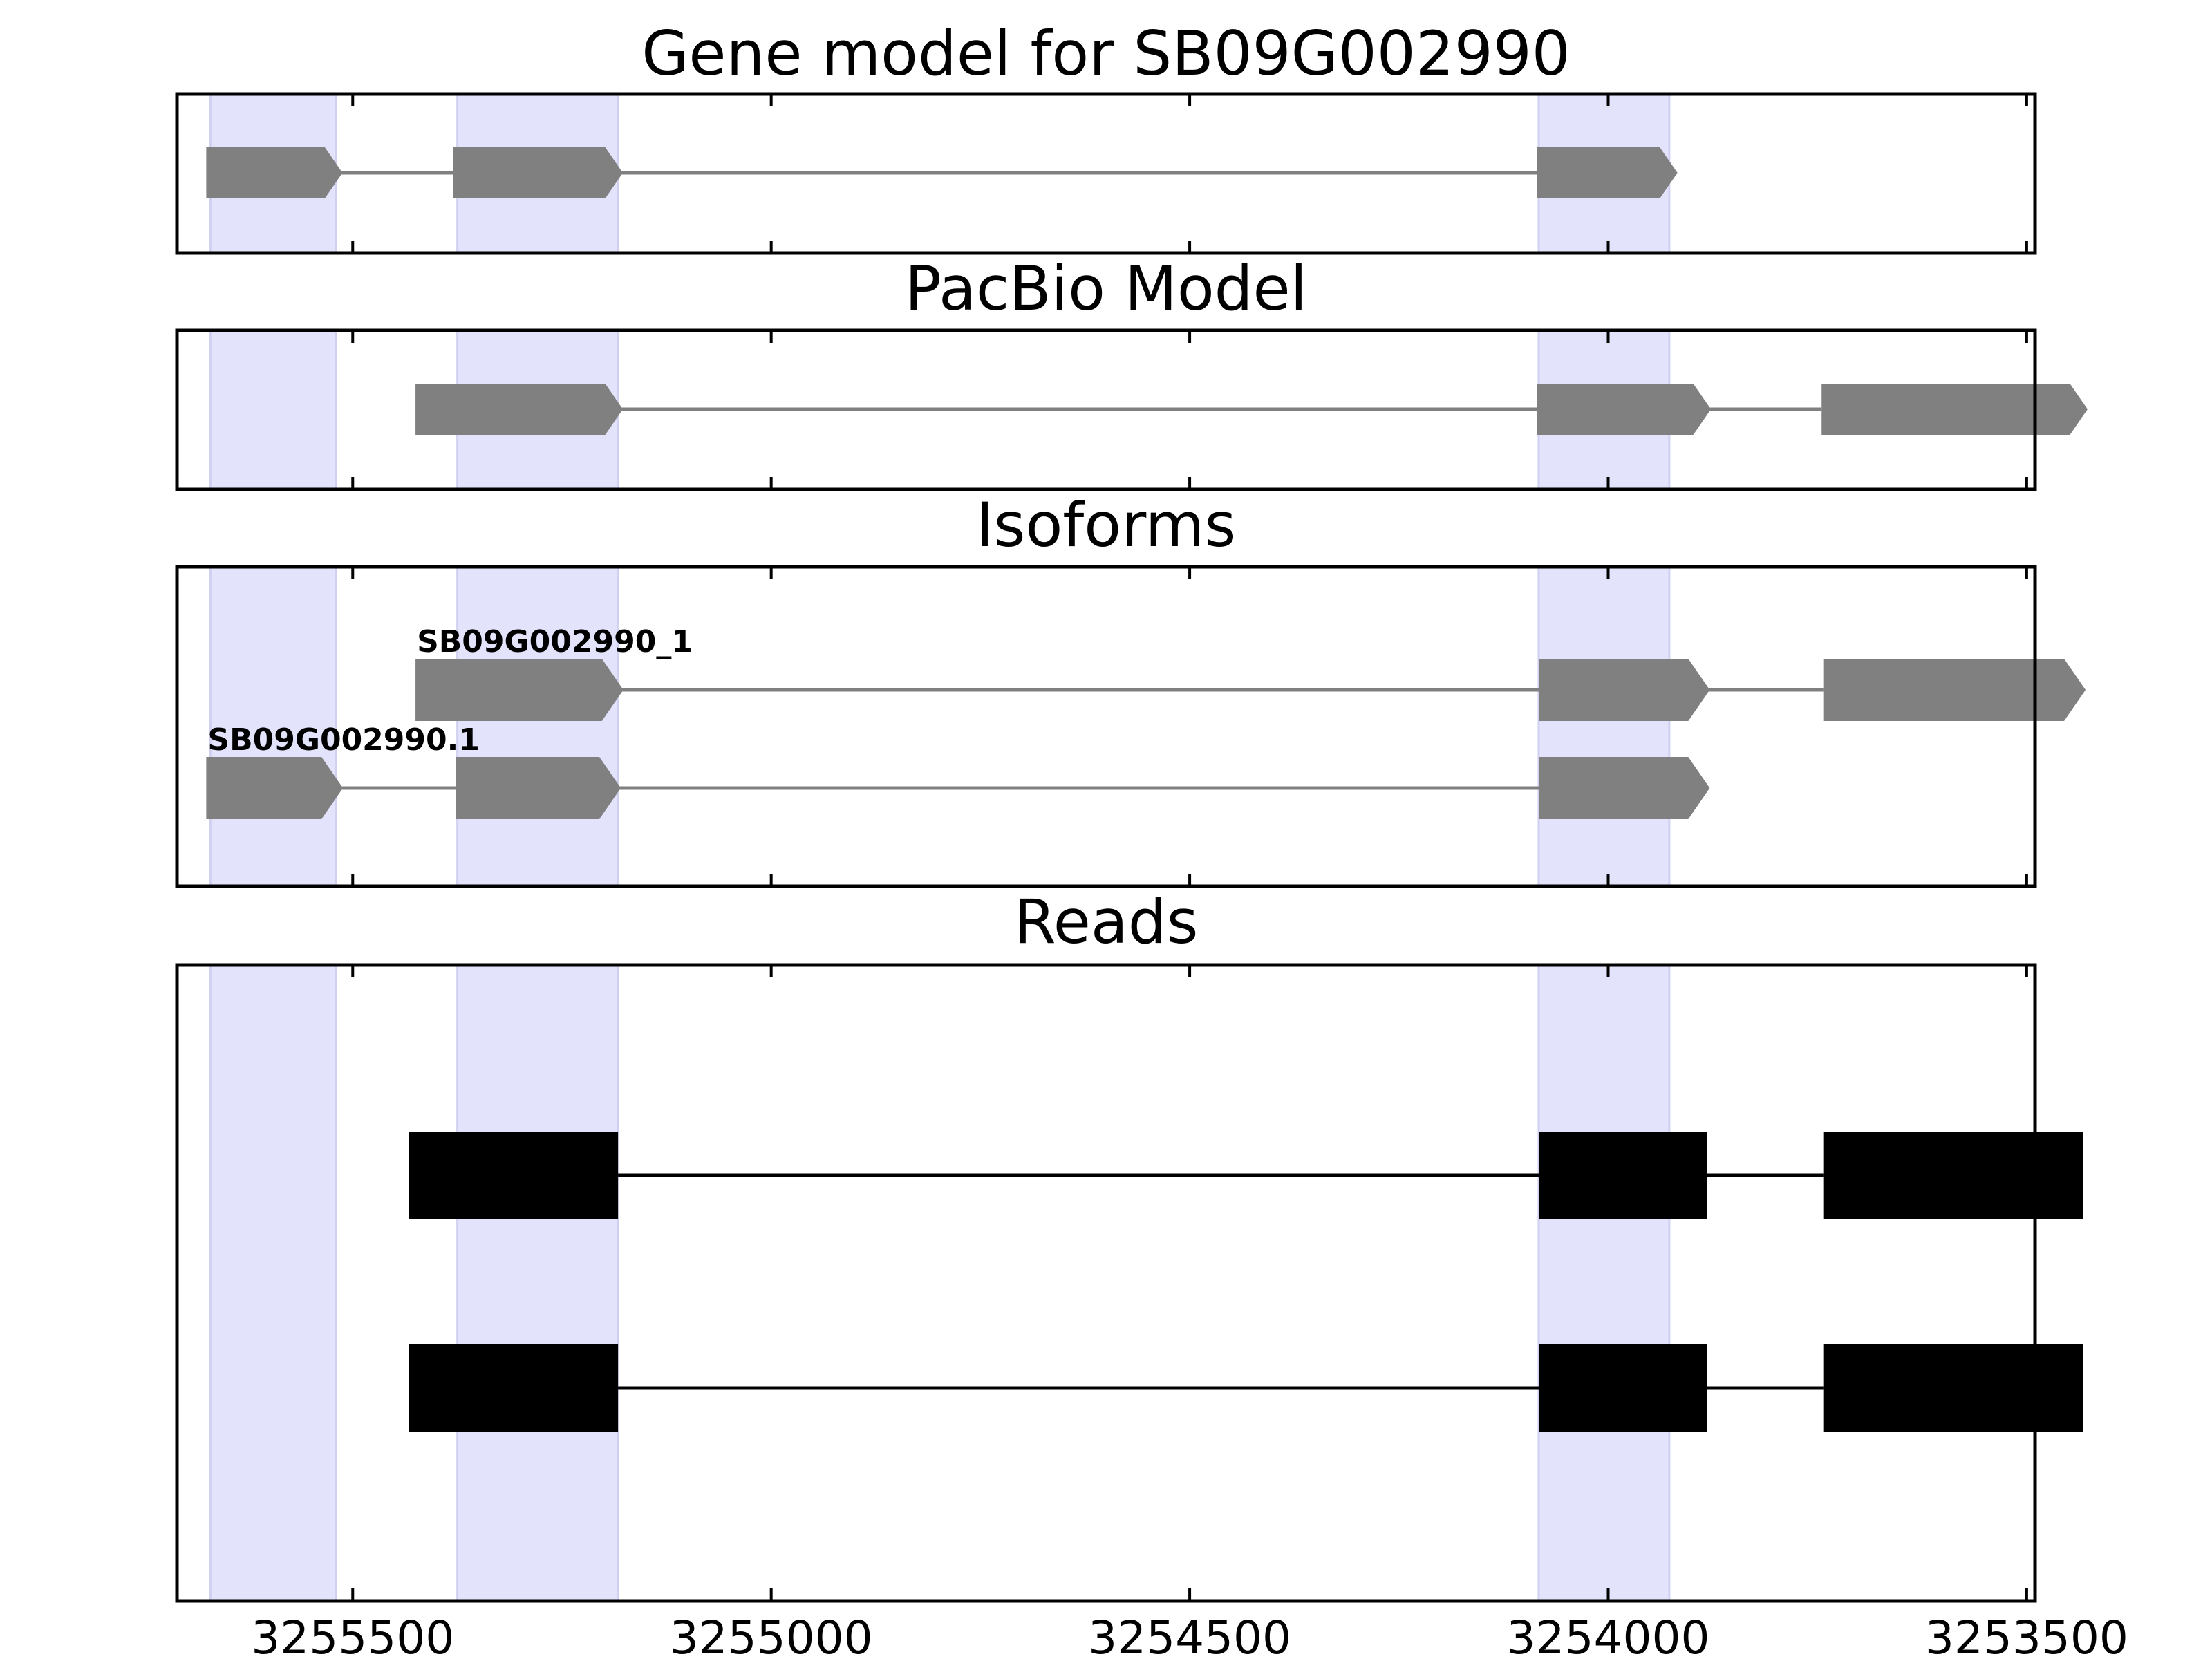 This screenshot has width=2212, height=1659. I want to click on x-tick-label: 3255500, so click(352, 1635).